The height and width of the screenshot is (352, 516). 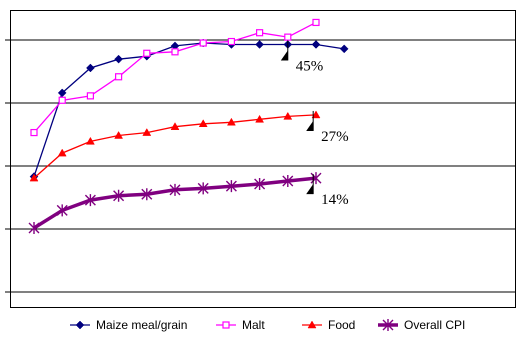 I want to click on legend-item: Overall CPI, so click(x=421, y=325).